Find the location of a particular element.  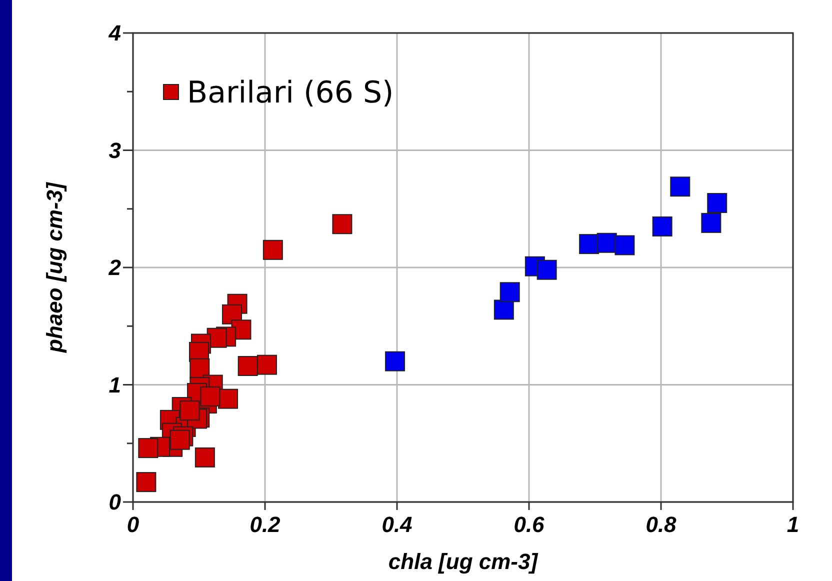

y-tick-label: 4 is located at coordinates (114, 33).